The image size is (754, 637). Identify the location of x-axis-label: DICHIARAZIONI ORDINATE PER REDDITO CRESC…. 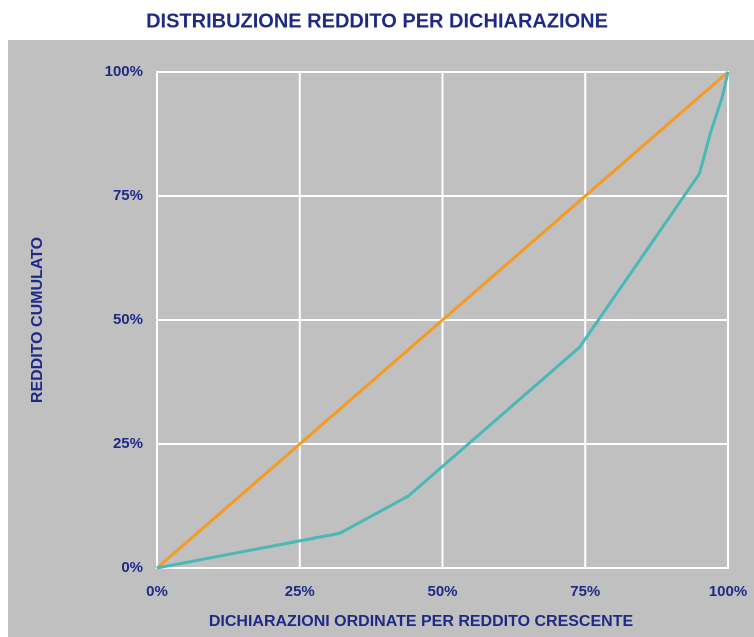
(421, 621).